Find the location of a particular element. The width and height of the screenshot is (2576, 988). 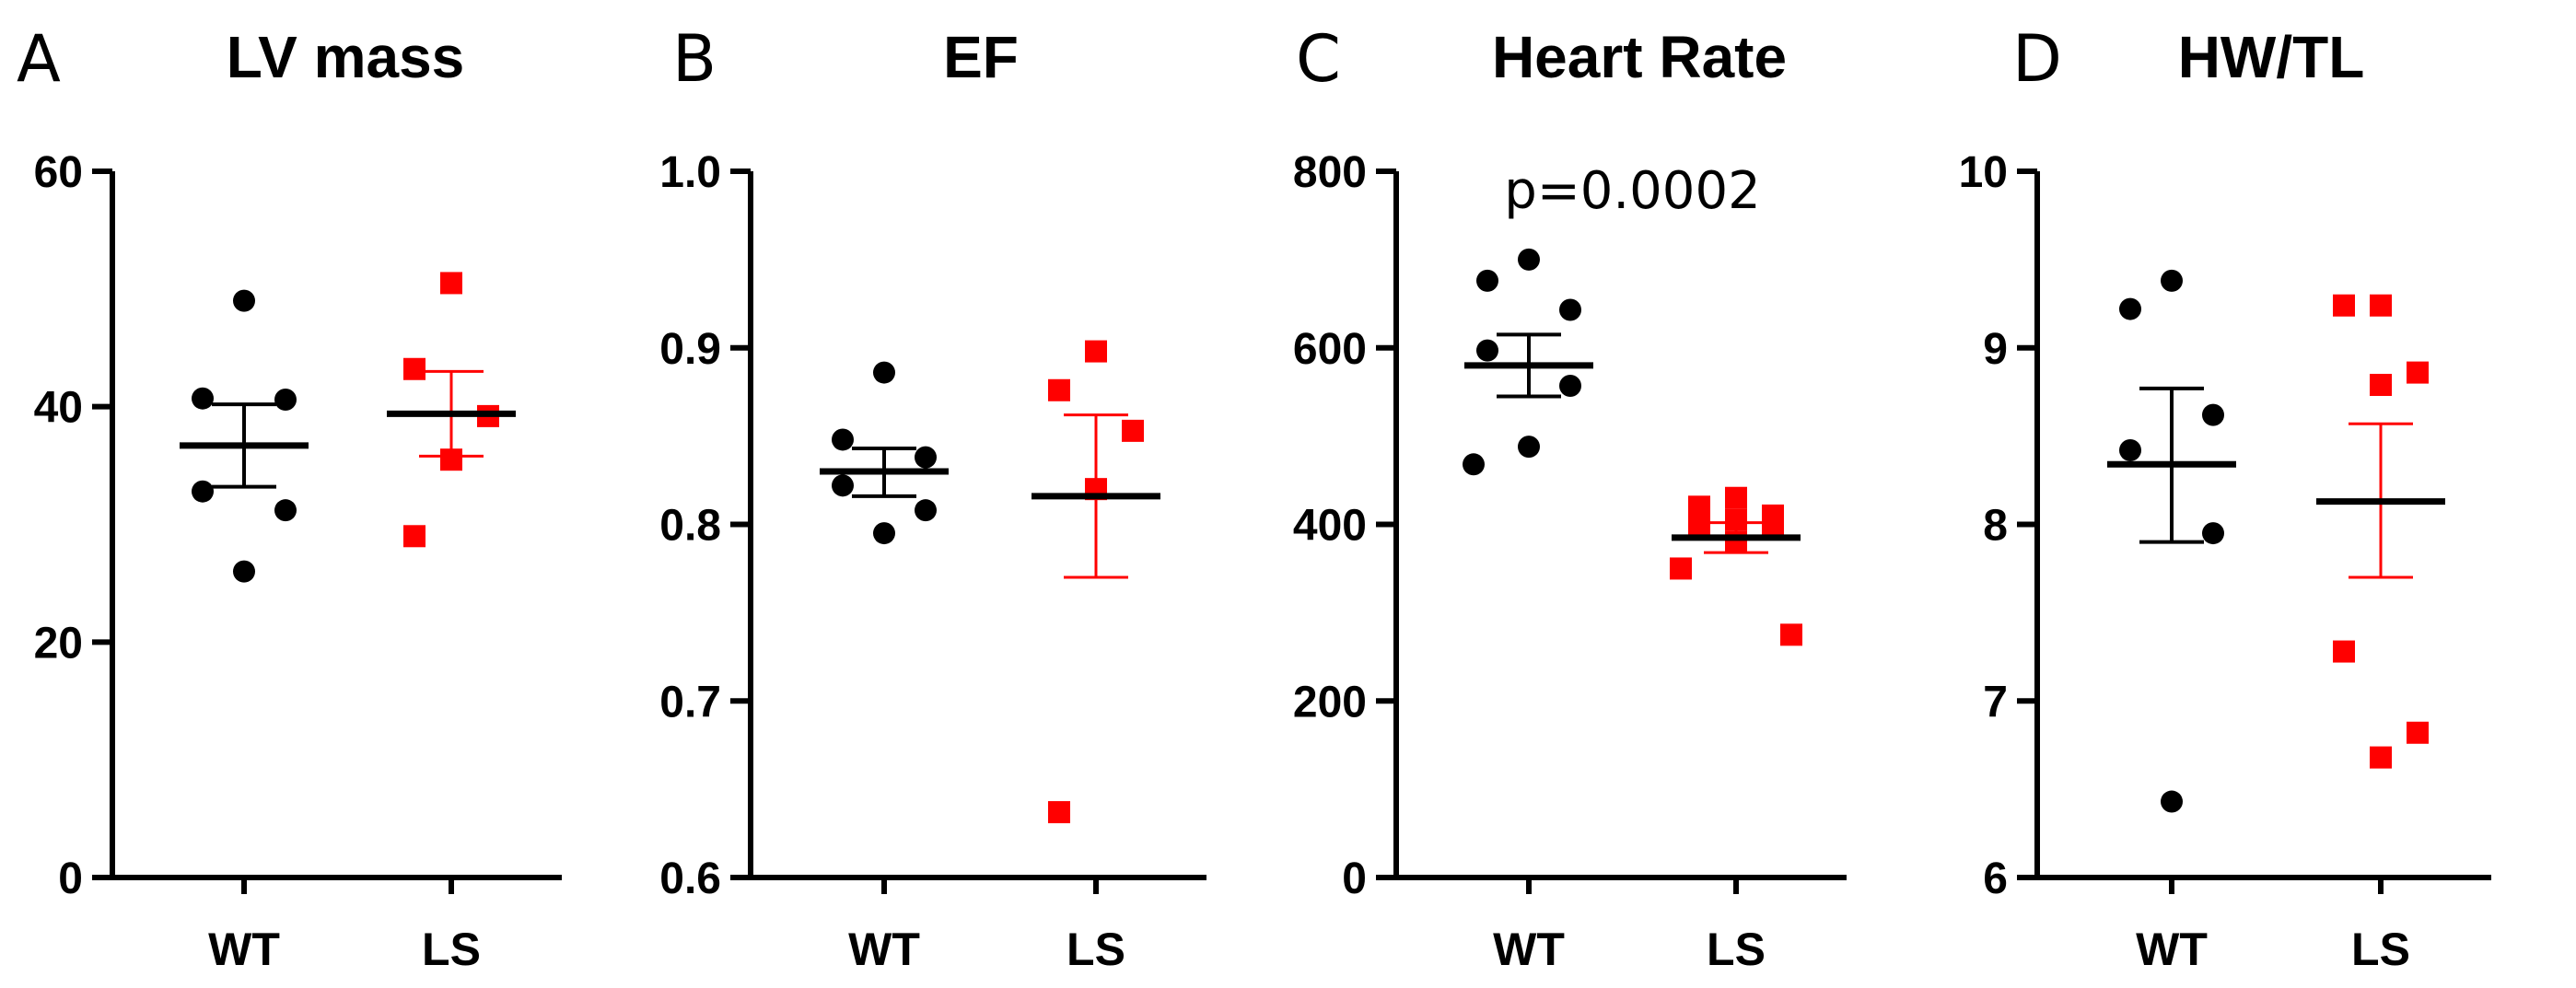

y-tick-label: 800 is located at coordinates (1330, 172).